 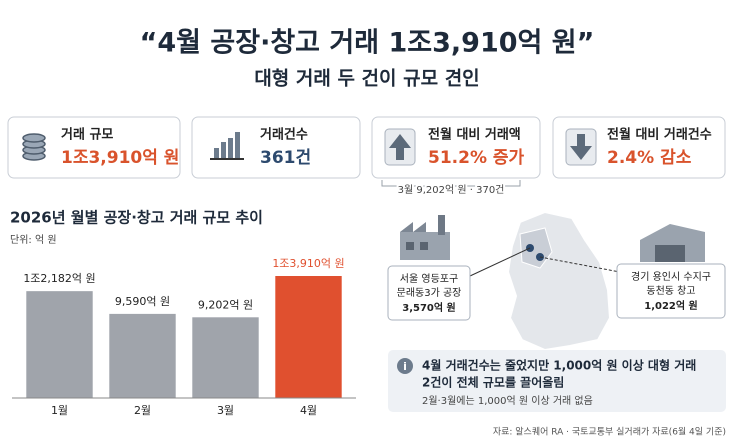 I want to click on bracket, so click(x=451, y=183).